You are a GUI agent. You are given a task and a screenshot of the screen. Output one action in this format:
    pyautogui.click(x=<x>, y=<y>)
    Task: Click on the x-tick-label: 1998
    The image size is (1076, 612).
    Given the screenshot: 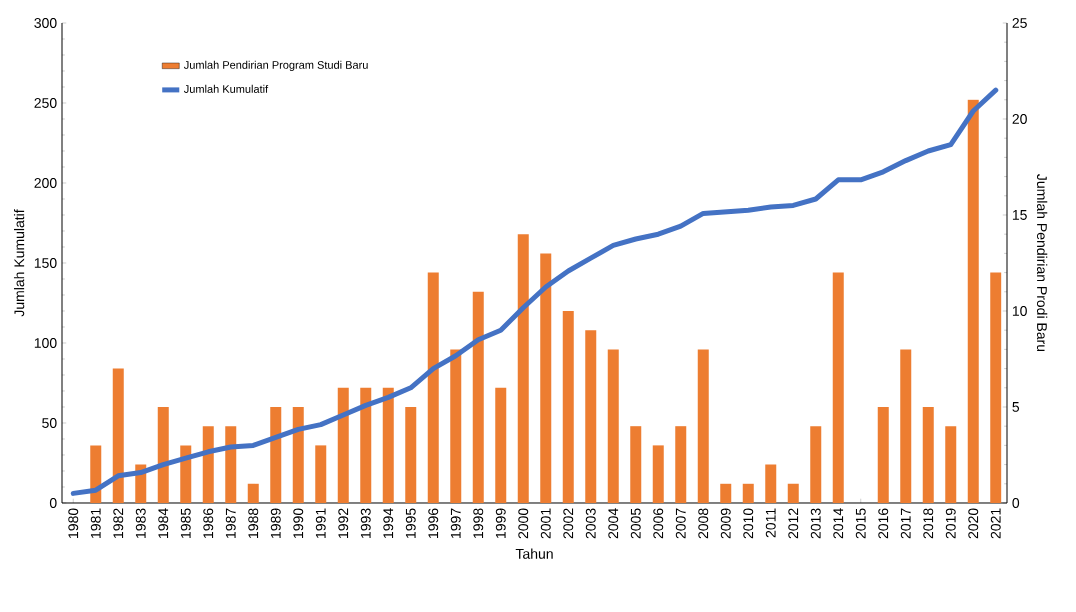 What is the action you would take?
    pyautogui.click(x=478, y=523)
    